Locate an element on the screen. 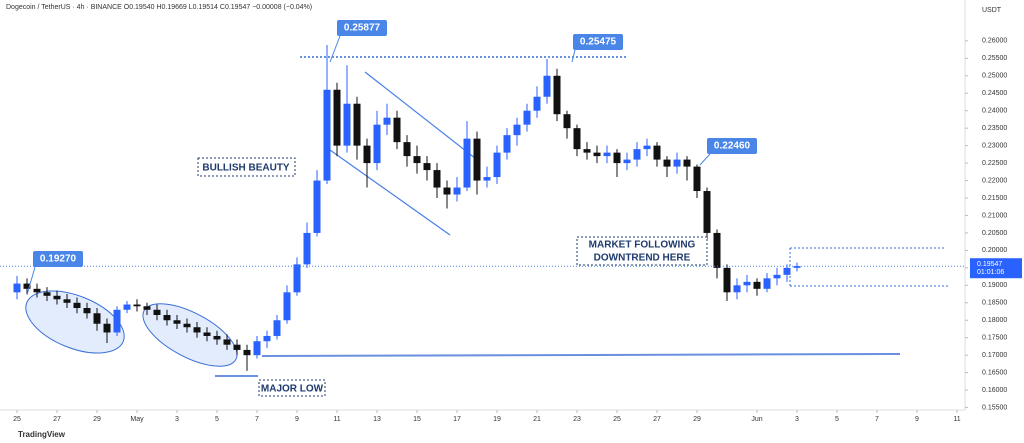 Image resolution: width=1024 pixels, height=443 pixels. callout-label: 0.19270 is located at coordinates (58, 259).